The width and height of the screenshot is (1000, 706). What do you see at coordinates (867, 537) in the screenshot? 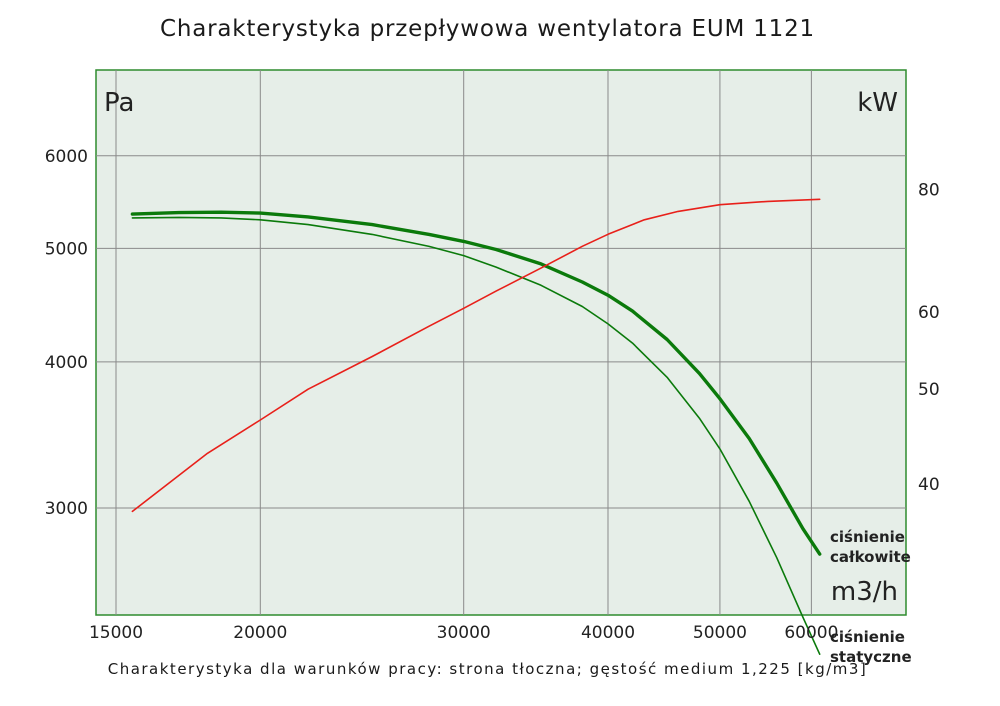
I see `series-label-0: ciśnienie` at bounding box center [867, 537].